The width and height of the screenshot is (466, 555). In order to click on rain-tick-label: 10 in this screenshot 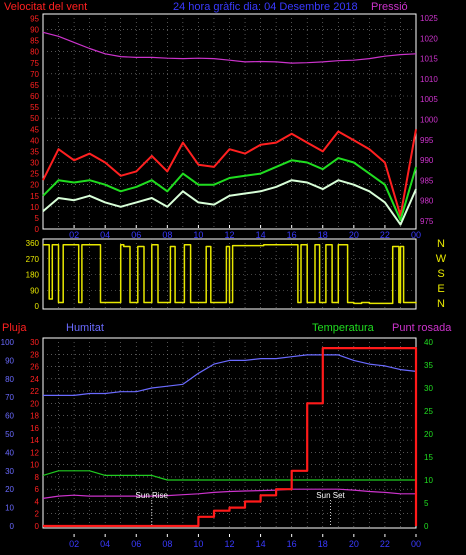, I will do `click(34, 465)`.